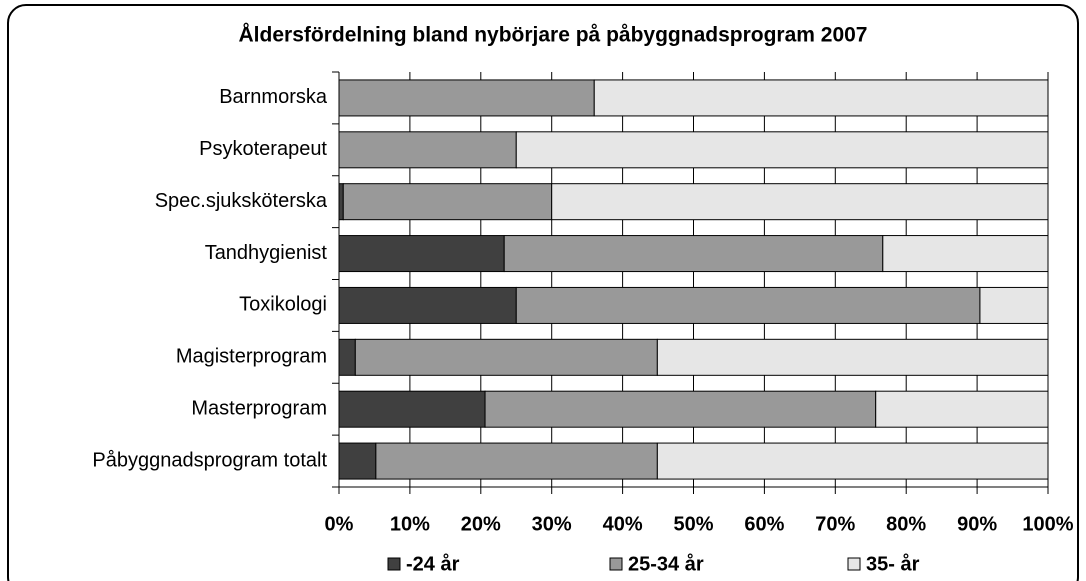  I want to click on y-tick-label: Toxikologi, so click(283, 305).